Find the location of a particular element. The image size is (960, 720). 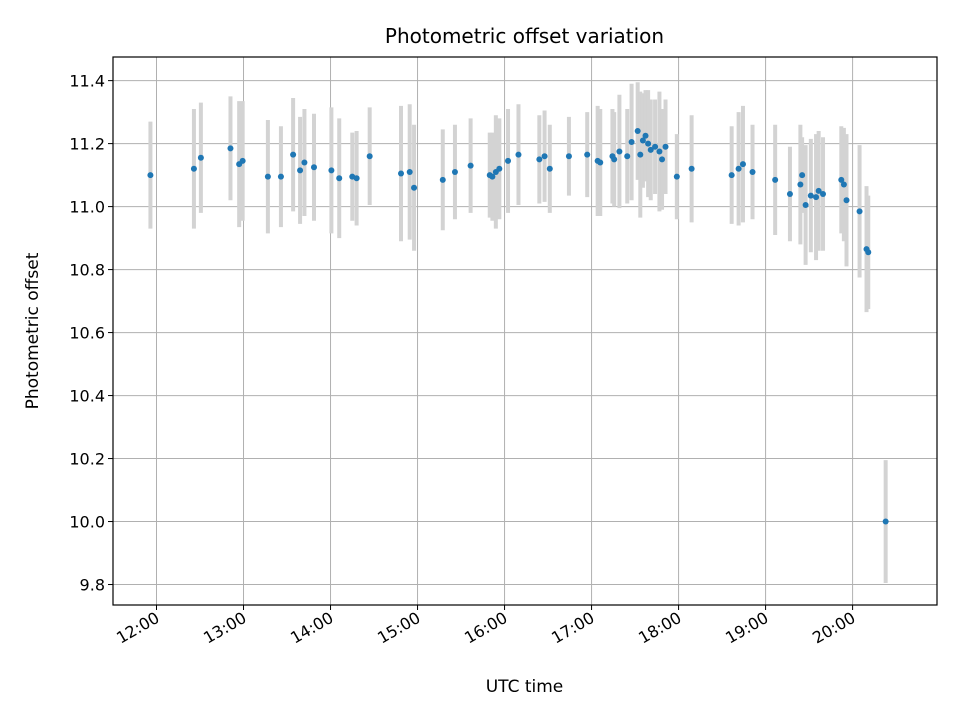

y-tick-label: 11.0 is located at coordinates (87, 207).